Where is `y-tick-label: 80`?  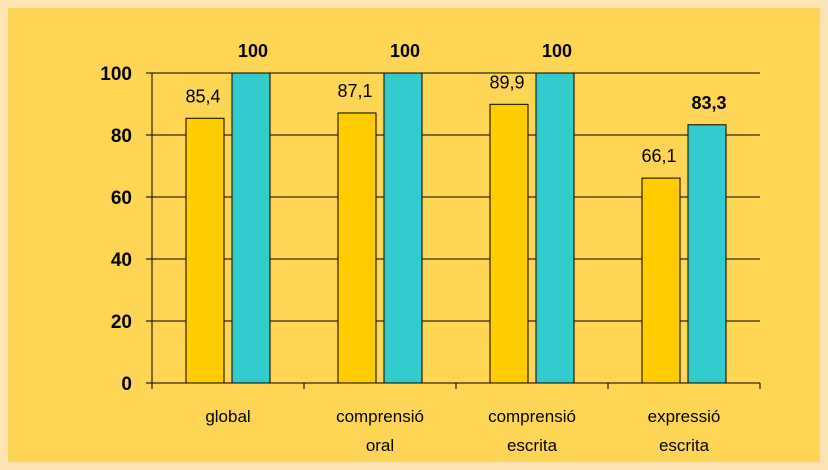 y-tick-label: 80 is located at coordinates (121, 136).